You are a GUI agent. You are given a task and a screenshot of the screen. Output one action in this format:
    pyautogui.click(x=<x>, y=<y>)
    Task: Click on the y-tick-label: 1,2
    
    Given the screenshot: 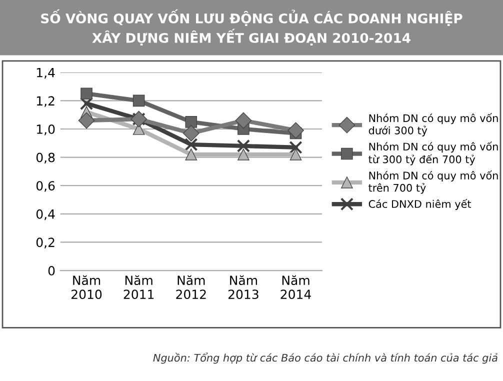 What is the action you would take?
    pyautogui.click(x=45, y=101)
    